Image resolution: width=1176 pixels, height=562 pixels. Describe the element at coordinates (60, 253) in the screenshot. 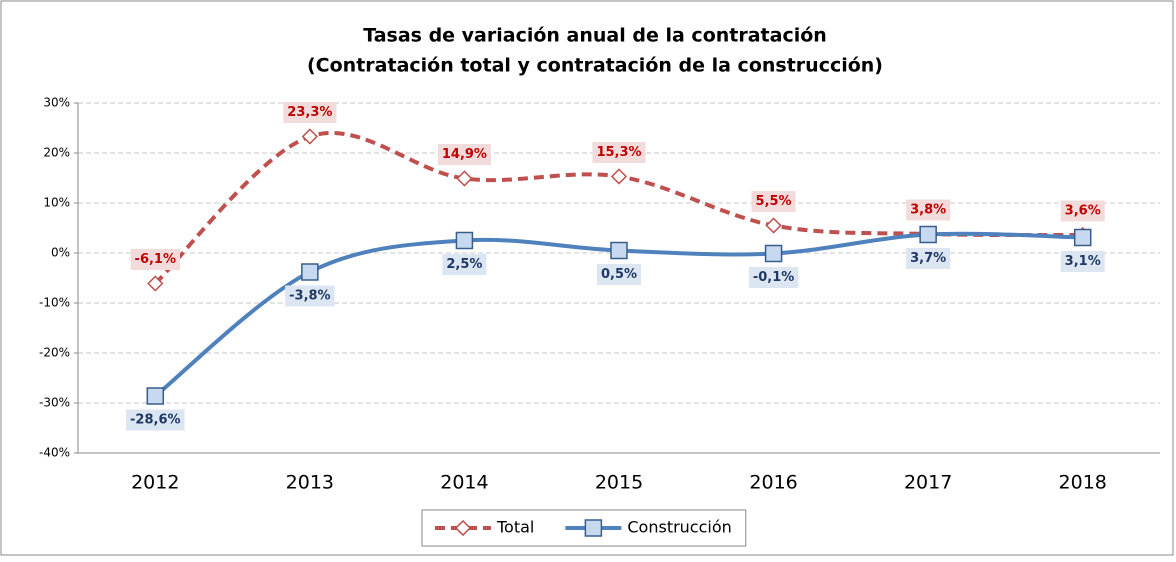

I see `y-tick-label: 0%` at that location.